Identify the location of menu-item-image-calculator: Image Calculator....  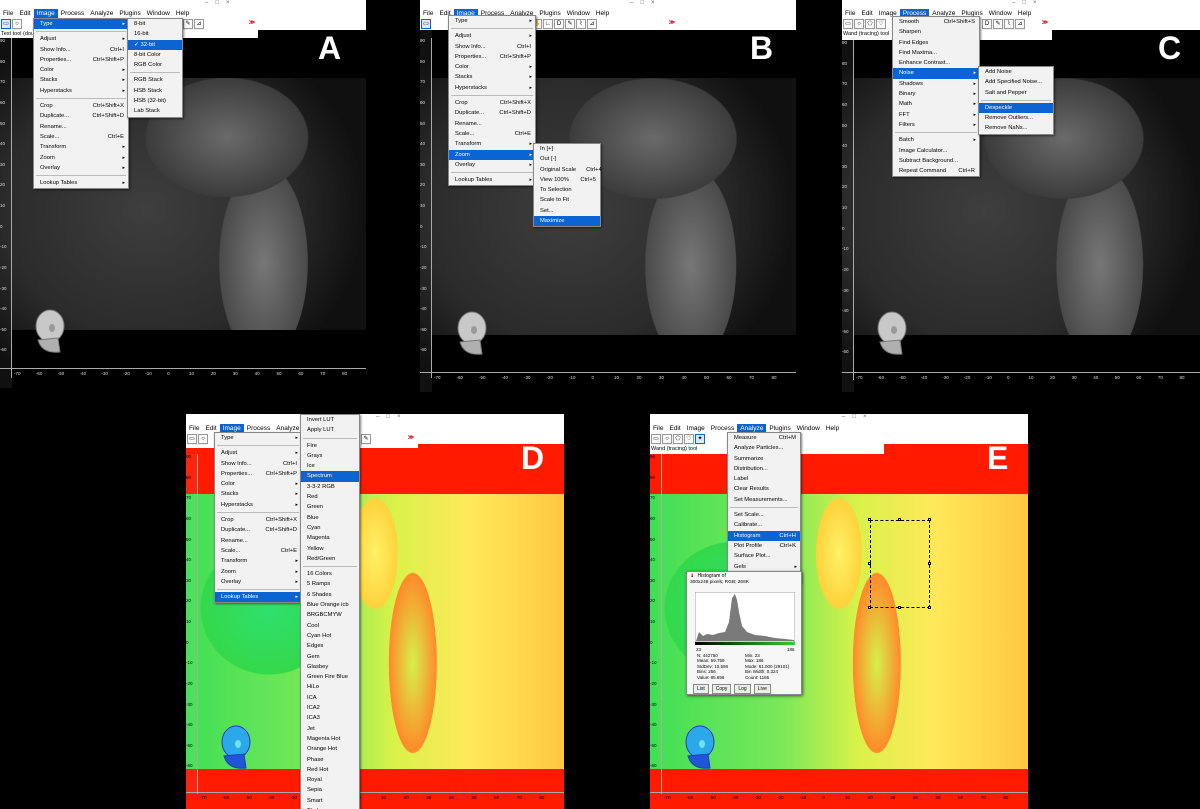
(936, 151).